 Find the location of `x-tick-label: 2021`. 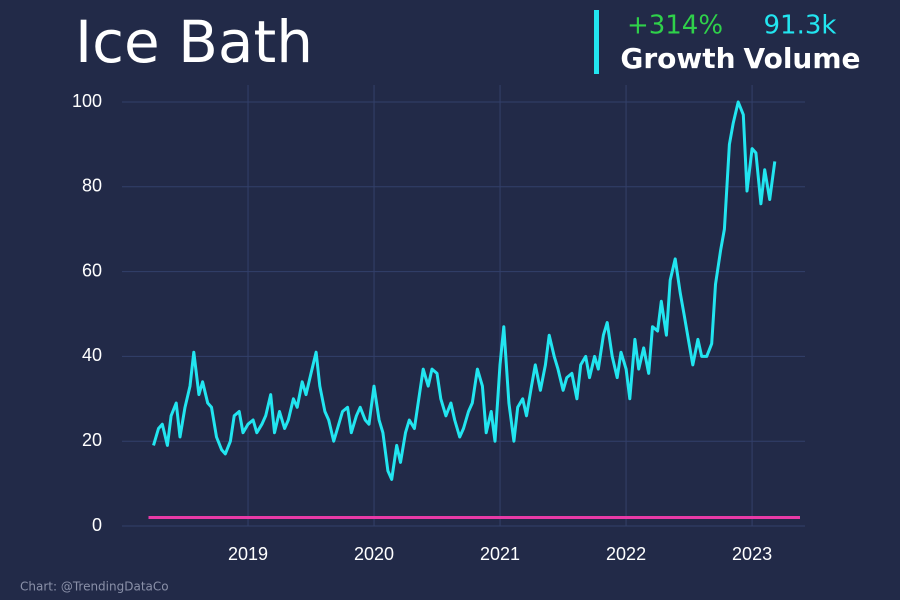

x-tick-label: 2021 is located at coordinates (500, 554).